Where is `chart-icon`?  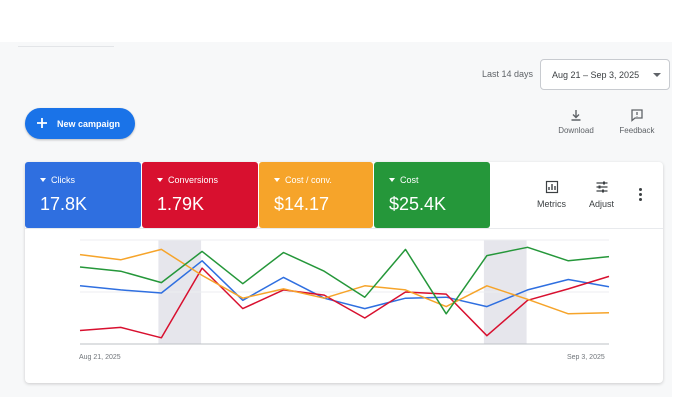 chart-icon is located at coordinates (551, 187).